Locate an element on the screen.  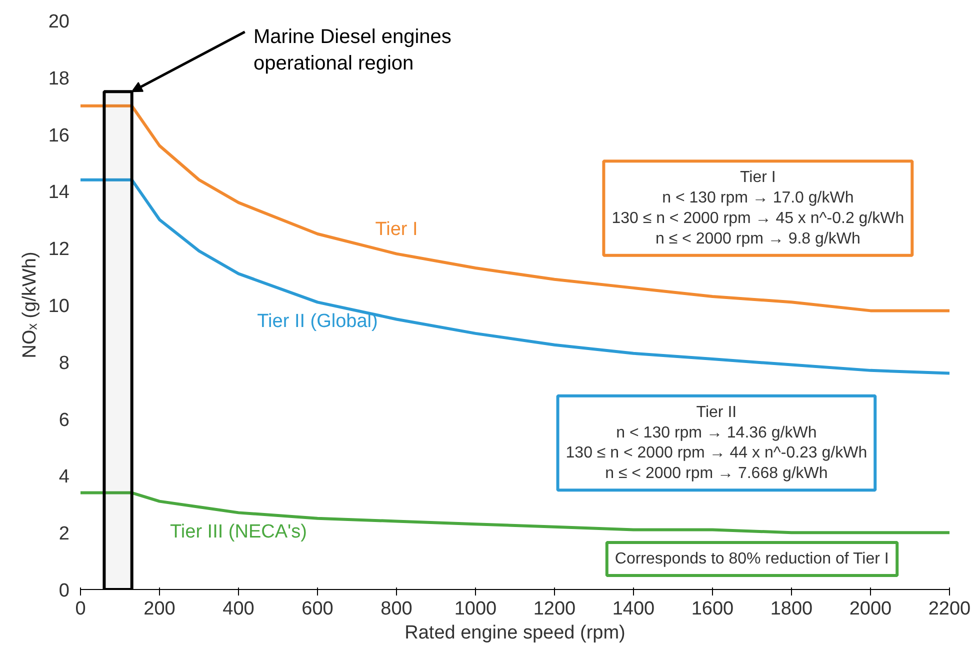
y-axis-title: NOₓ (g/kWh) is located at coordinates (29, 305).